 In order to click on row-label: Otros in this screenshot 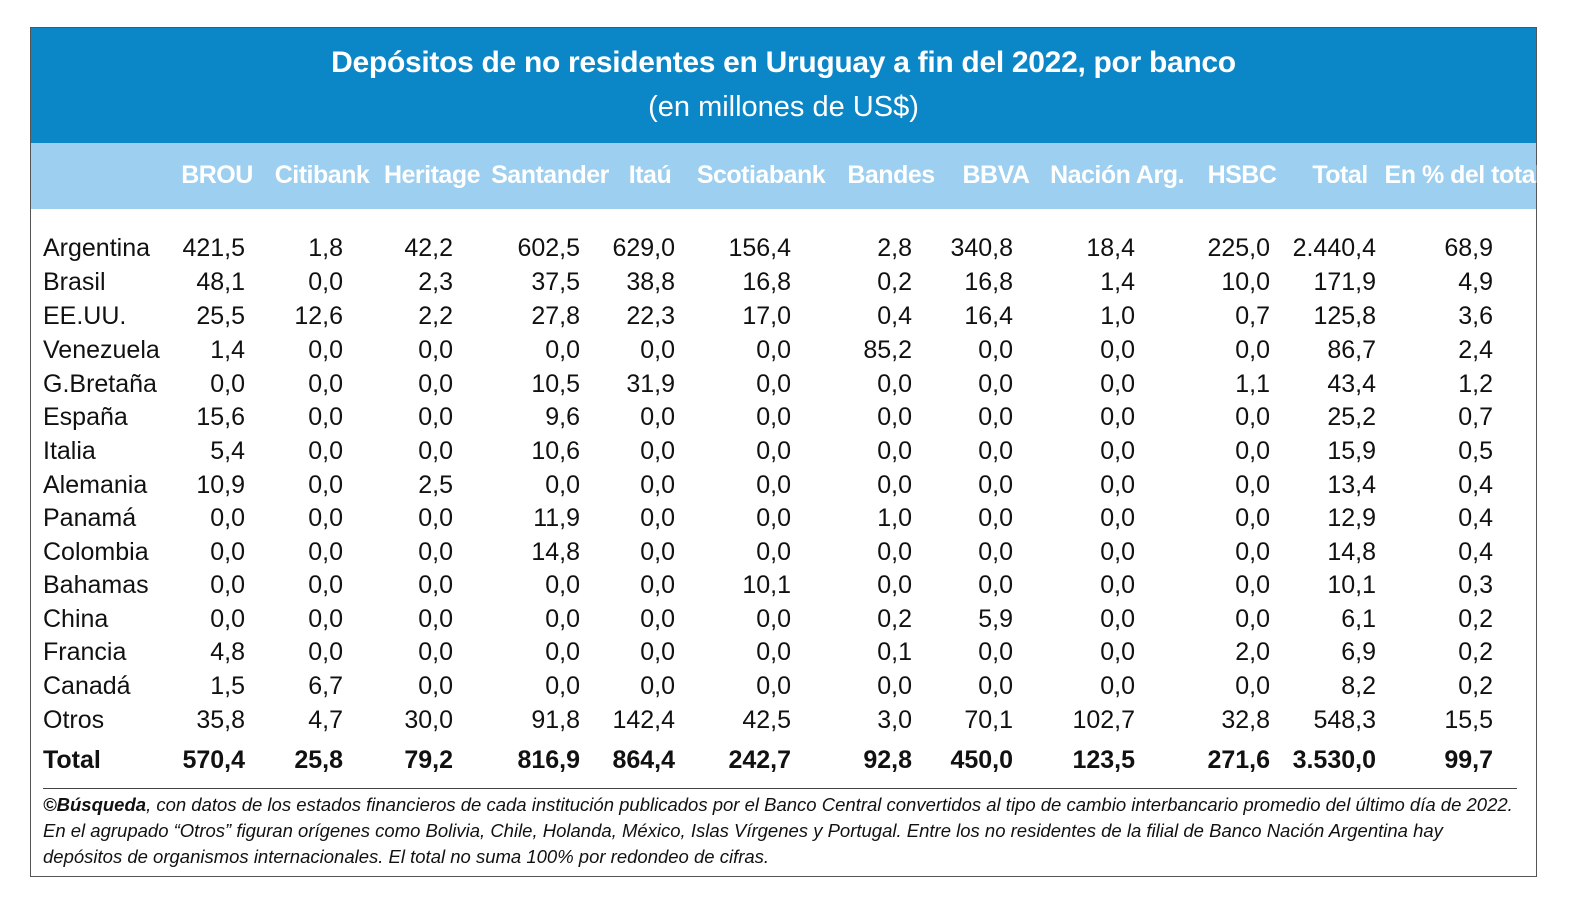, I will do `click(74, 720)`.